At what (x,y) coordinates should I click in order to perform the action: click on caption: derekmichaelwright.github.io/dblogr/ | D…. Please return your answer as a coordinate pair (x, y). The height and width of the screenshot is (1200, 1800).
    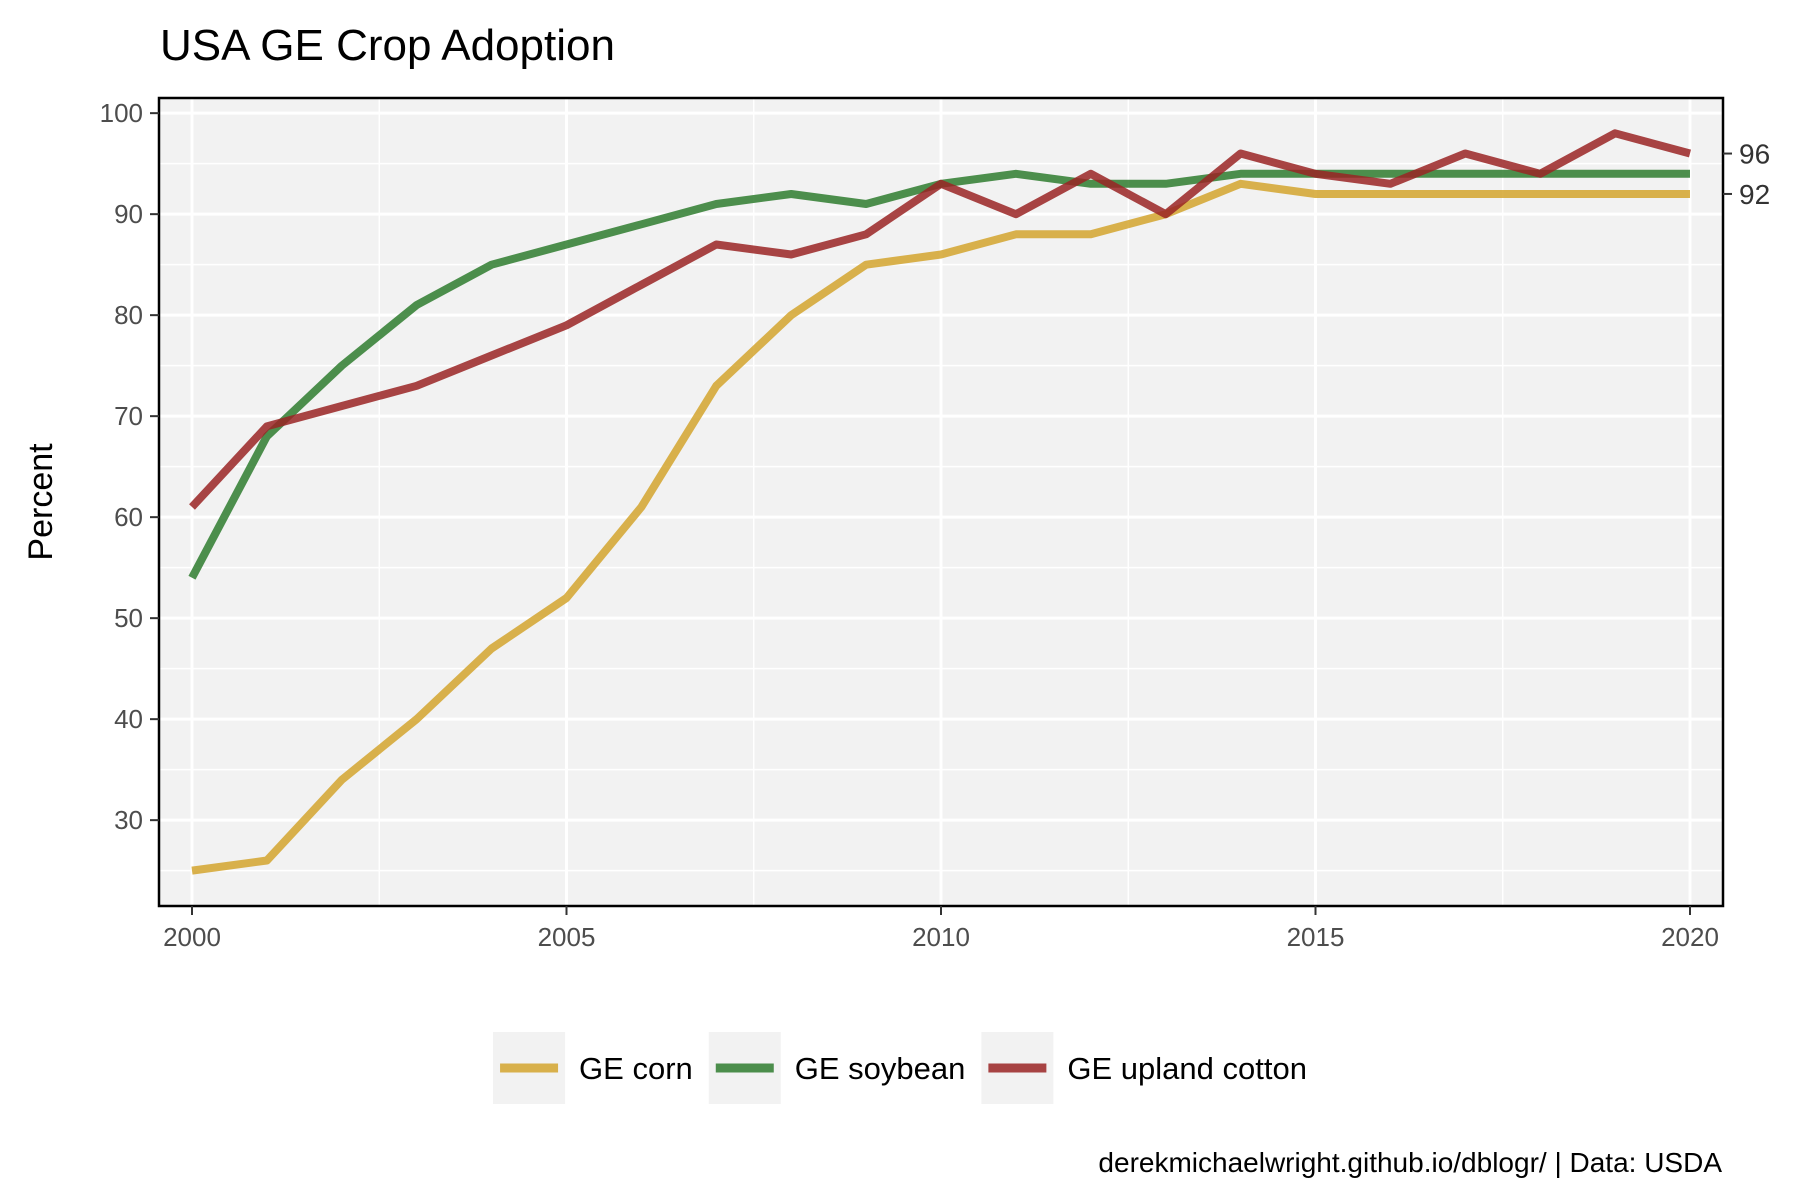
    Looking at the image, I should click on (1410, 1162).